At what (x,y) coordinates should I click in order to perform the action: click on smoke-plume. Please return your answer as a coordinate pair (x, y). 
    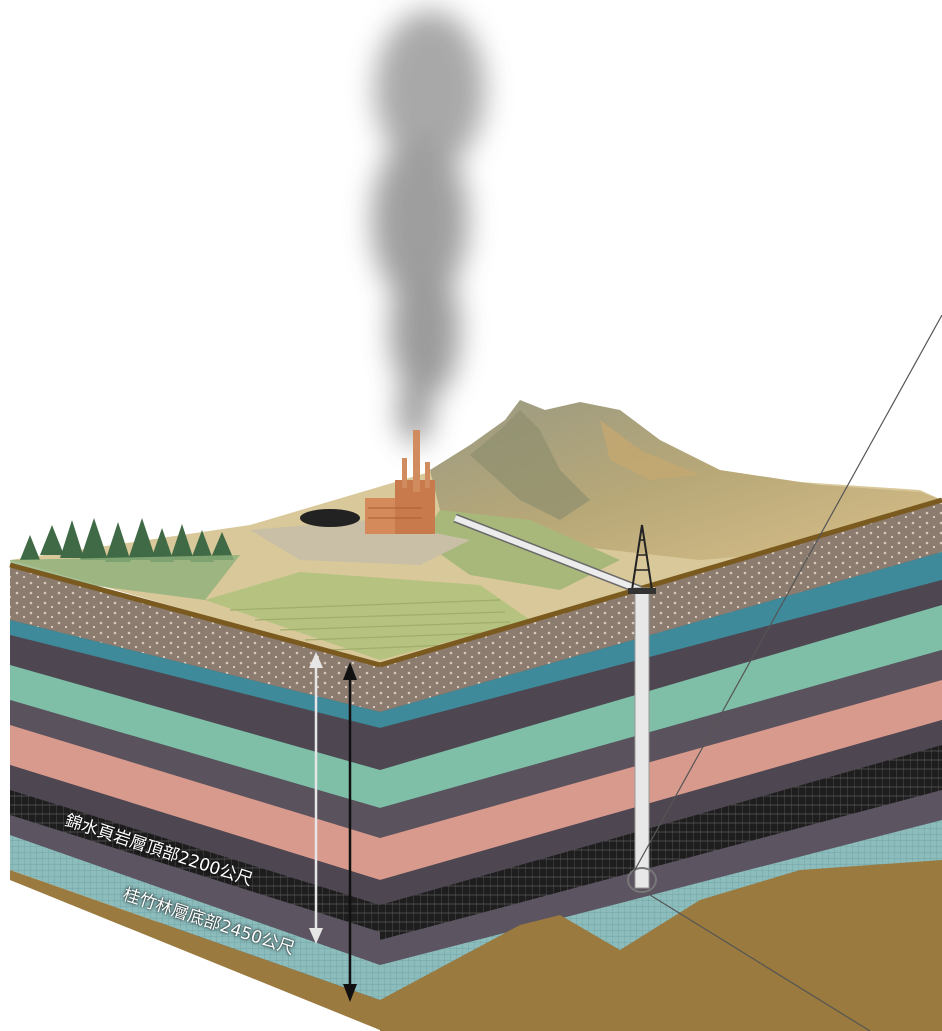
    Looking at the image, I should click on (428, 227).